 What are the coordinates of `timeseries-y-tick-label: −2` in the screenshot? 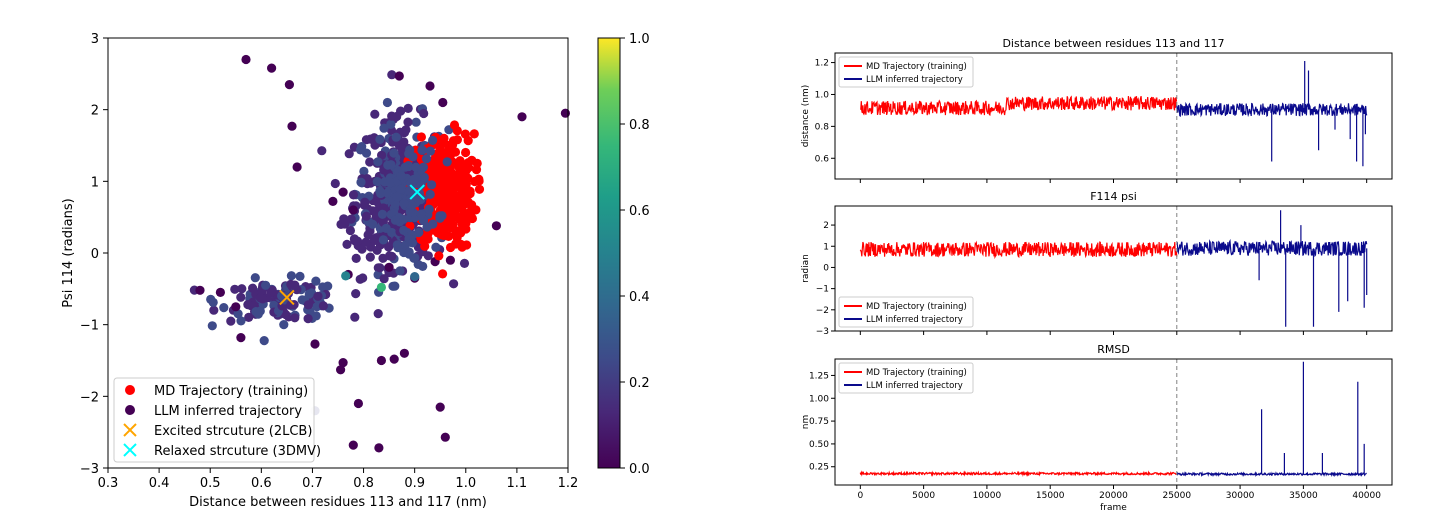 It's located at (822, 311).